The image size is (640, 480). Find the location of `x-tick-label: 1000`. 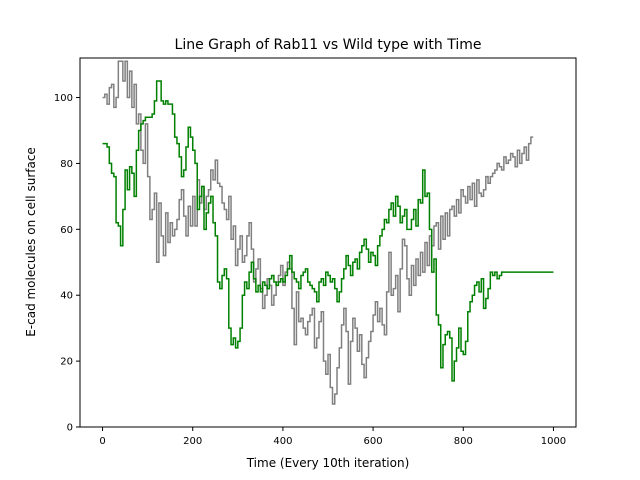

x-tick-label: 1000 is located at coordinates (553, 441).